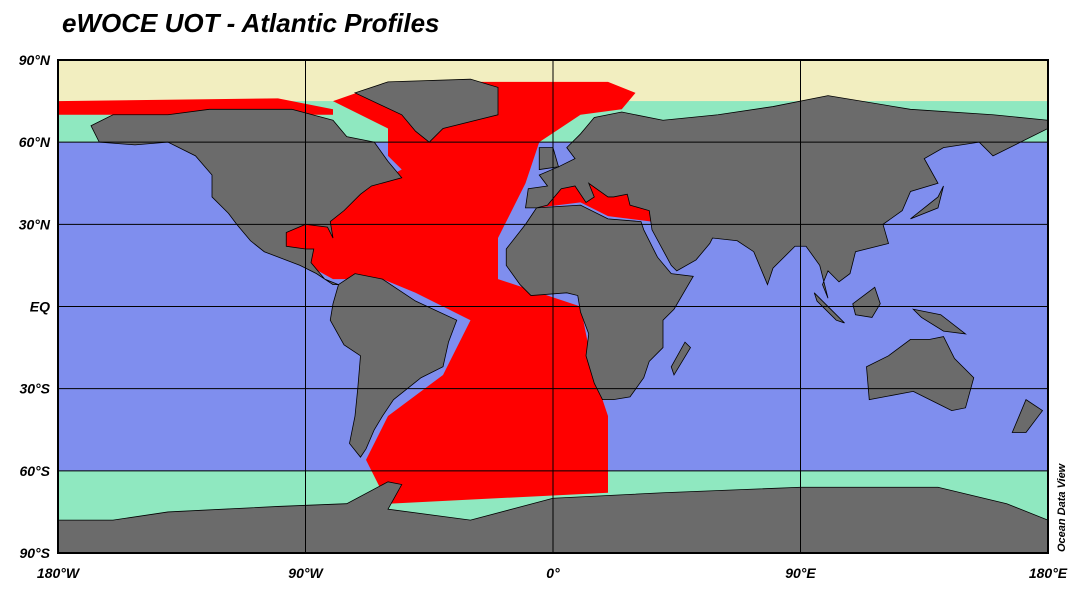 The width and height of the screenshot is (1076, 590). Describe the element at coordinates (426, 110) in the screenshot. I see `greenland` at that location.